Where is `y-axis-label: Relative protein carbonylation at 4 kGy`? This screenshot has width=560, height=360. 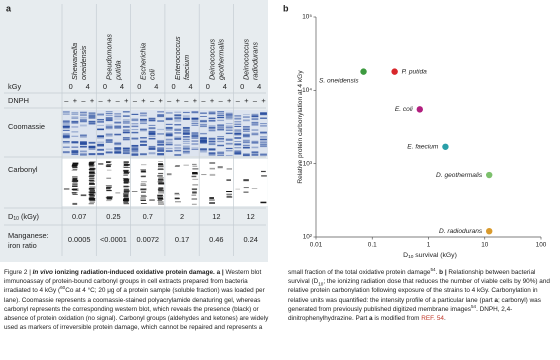 y-axis-label: Relative protein carbonylation at 4 kGy is located at coordinates (300, 127).